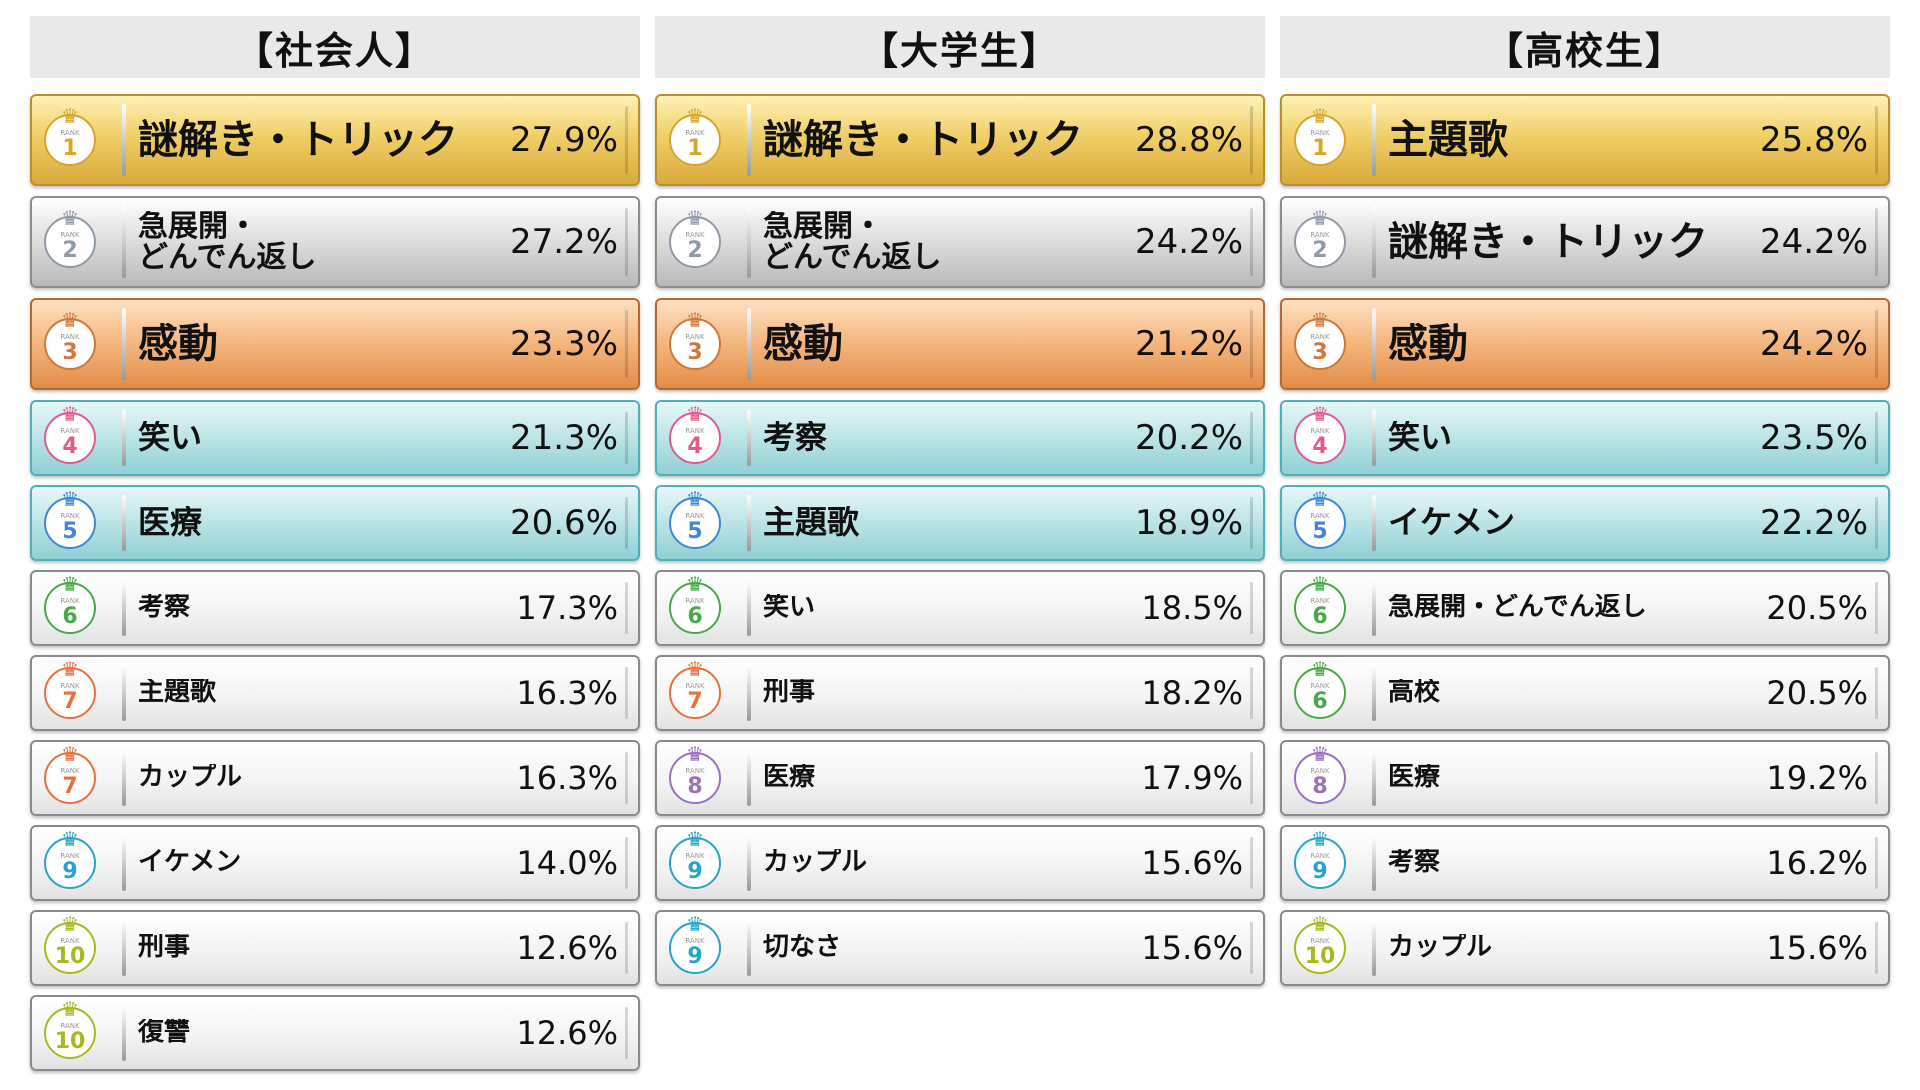 This screenshot has width=1920, height=1090. What do you see at coordinates (1188, 242) in the screenshot?
I see `percentage: 24.2%` at bounding box center [1188, 242].